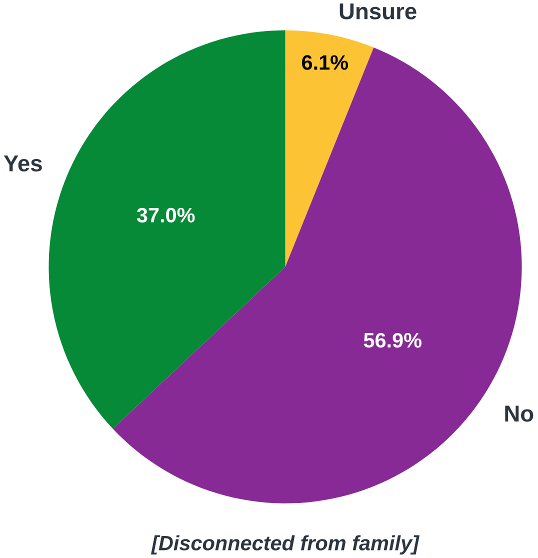  Describe the element at coordinates (166, 215) in the screenshot. I see `data-label: 37.0%` at that location.